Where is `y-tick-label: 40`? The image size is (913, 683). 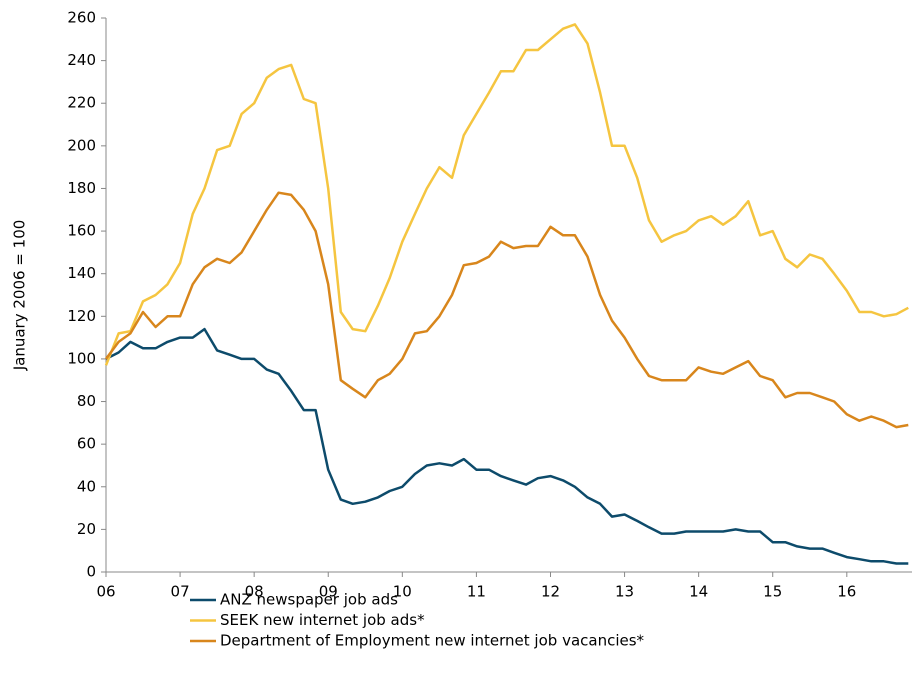
y-tick-label: 40 is located at coordinates (86, 486).